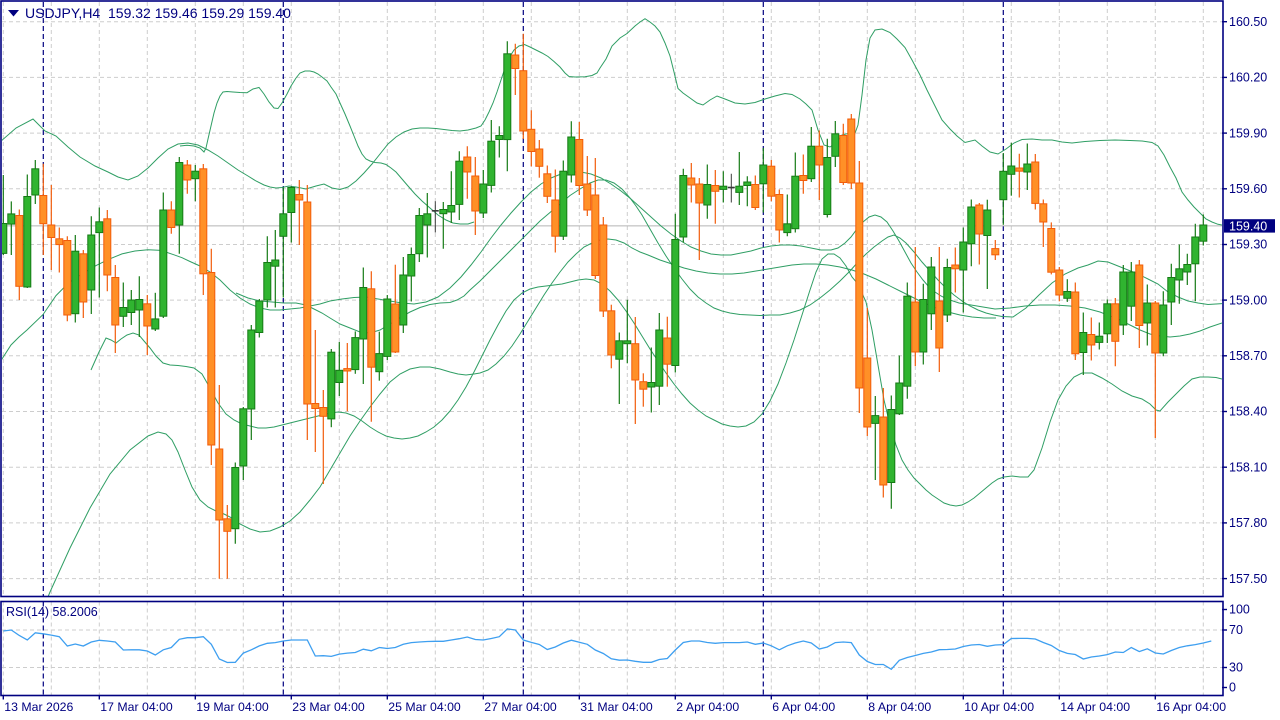 This screenshot has width=1280, height=720. What do you see at coordinates (616, 707) in the screenshot?
I see `svg-text: 31 Mar 04:00` at bounding box center [616, 707].